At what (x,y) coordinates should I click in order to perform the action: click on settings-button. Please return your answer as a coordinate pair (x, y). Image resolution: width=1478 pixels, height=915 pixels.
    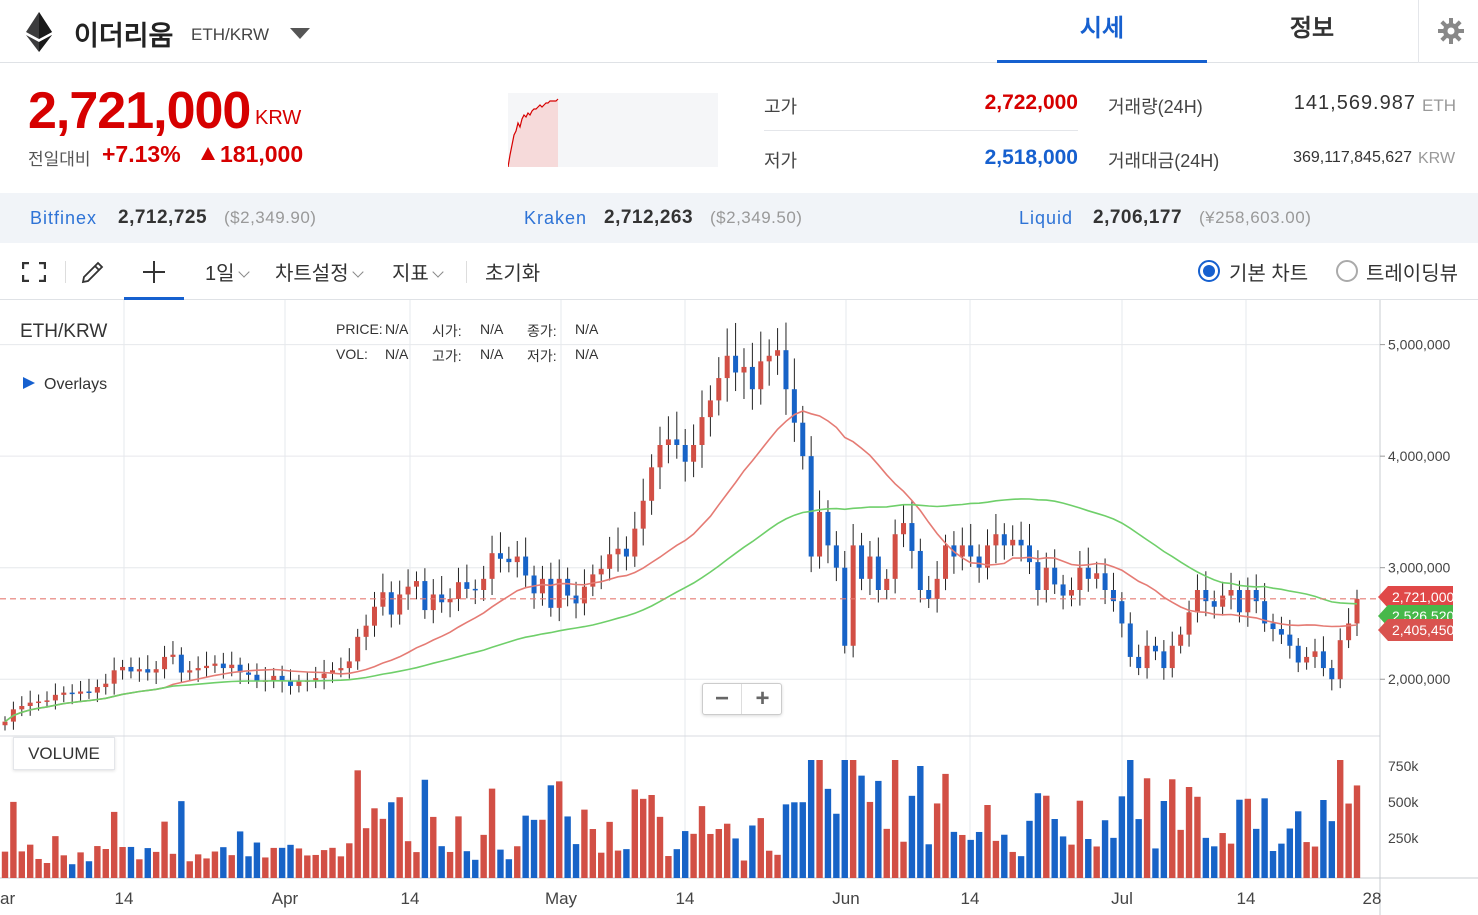
    Looking at the image, I should click on (1448, 31).